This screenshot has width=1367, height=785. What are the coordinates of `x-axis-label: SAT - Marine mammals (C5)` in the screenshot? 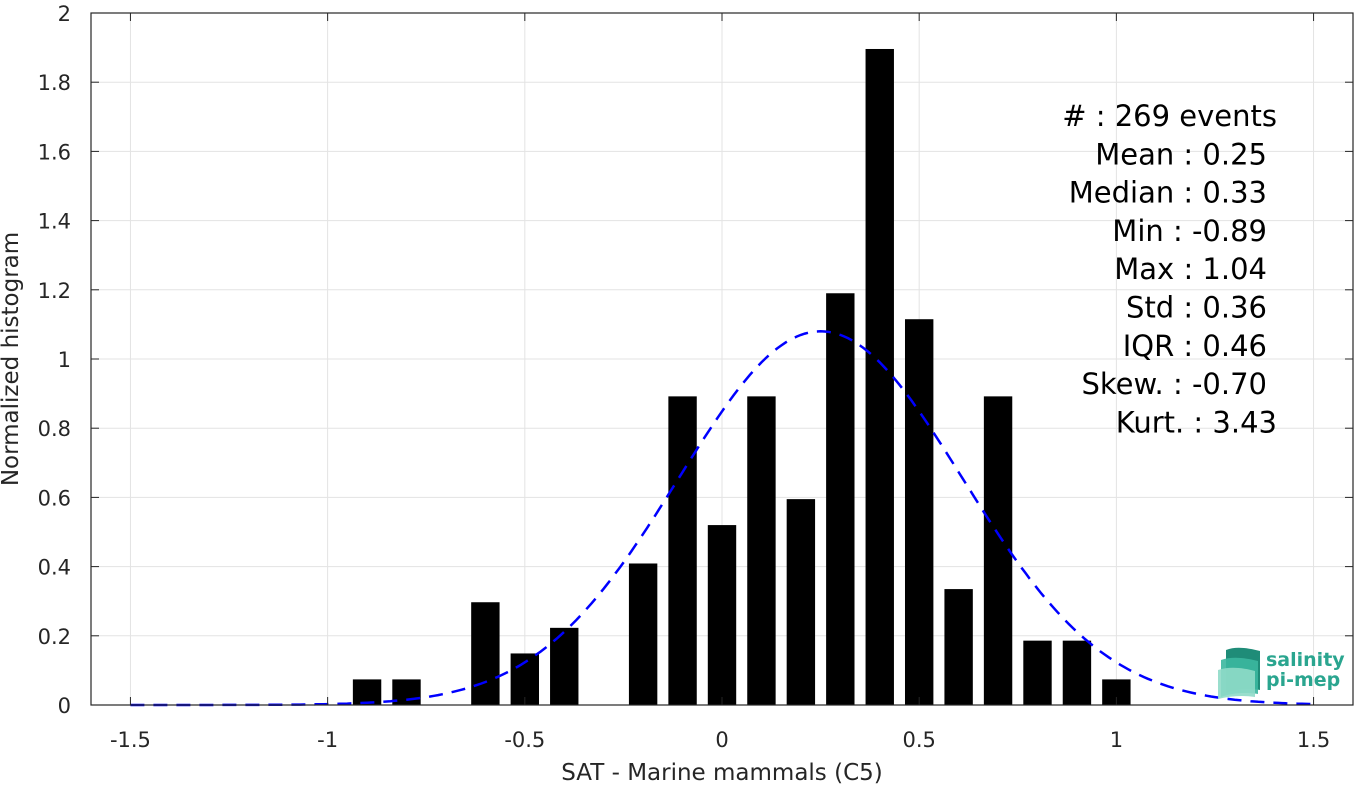 It's located at (722, 772).